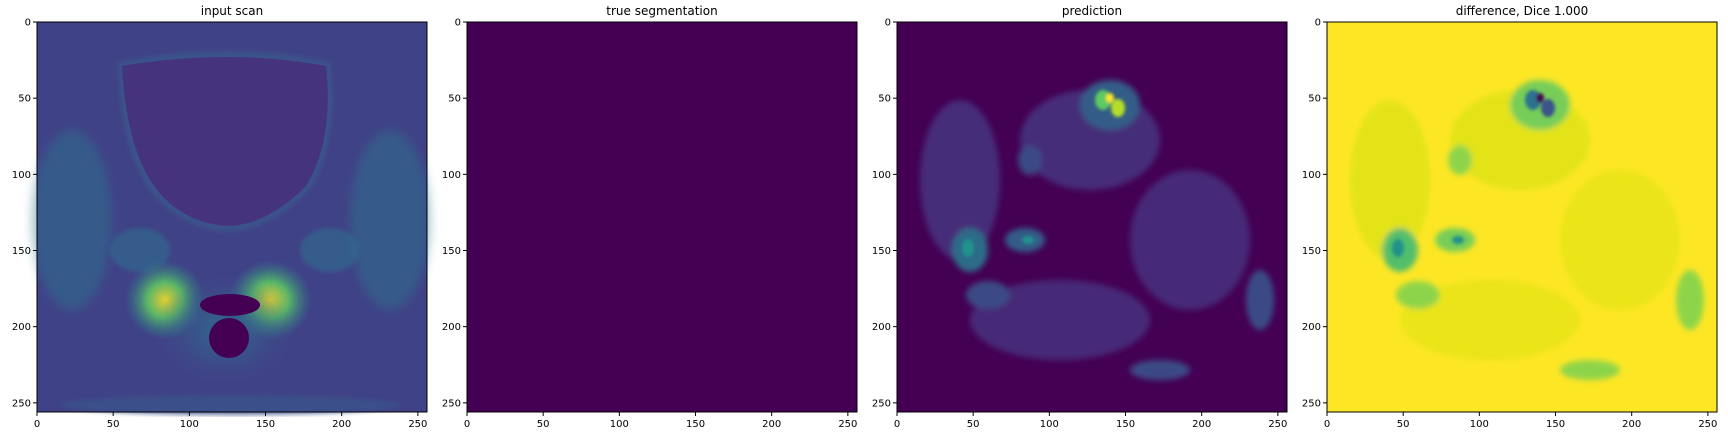  Describe the element at coordinates (232, 11) in the screenshot. I see `panel-title: input scan` at that location.